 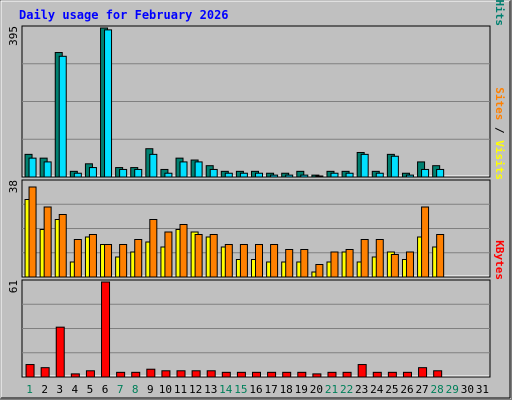 I want to click on x-tick-label: 16, so click(x=255, y=389).